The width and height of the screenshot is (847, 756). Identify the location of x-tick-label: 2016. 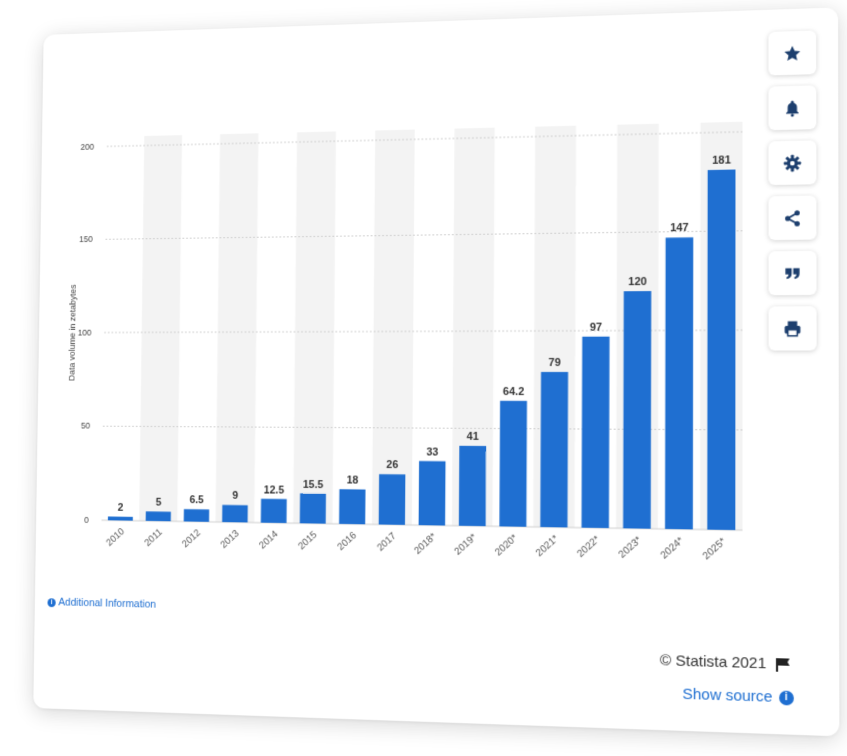
(347, 541).